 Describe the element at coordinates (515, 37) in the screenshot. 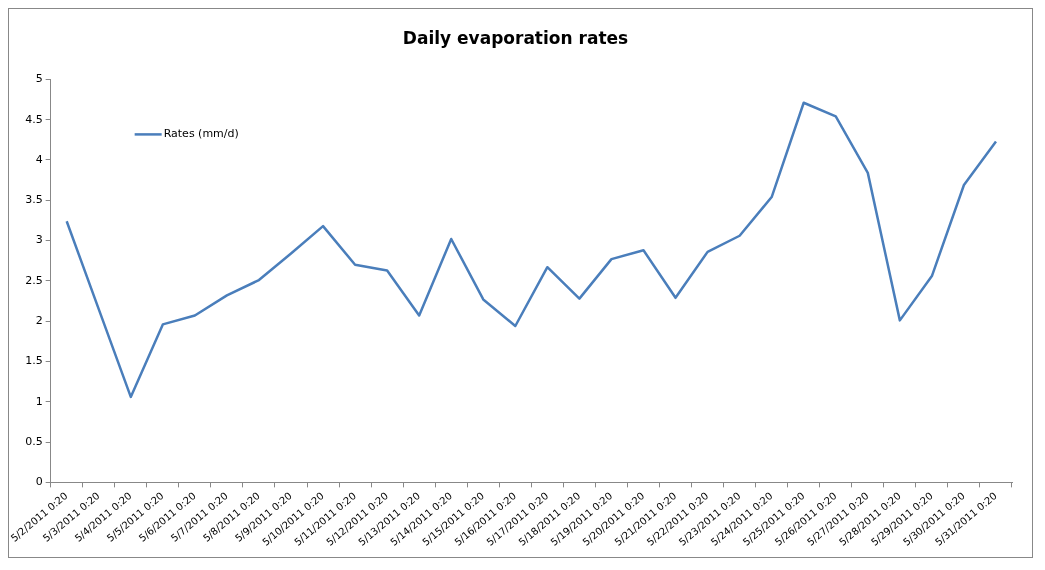

I see `chart-title: Daily evaporation rates` at that location.